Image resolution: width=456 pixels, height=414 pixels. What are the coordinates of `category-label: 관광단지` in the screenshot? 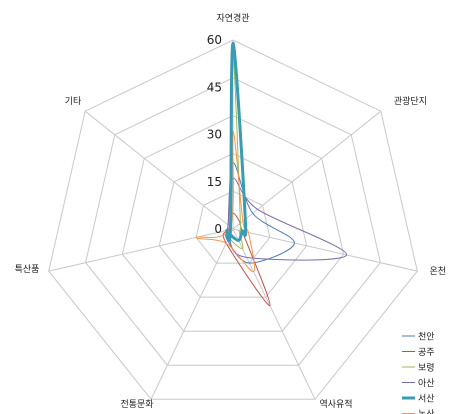 It's located at (410, 101).